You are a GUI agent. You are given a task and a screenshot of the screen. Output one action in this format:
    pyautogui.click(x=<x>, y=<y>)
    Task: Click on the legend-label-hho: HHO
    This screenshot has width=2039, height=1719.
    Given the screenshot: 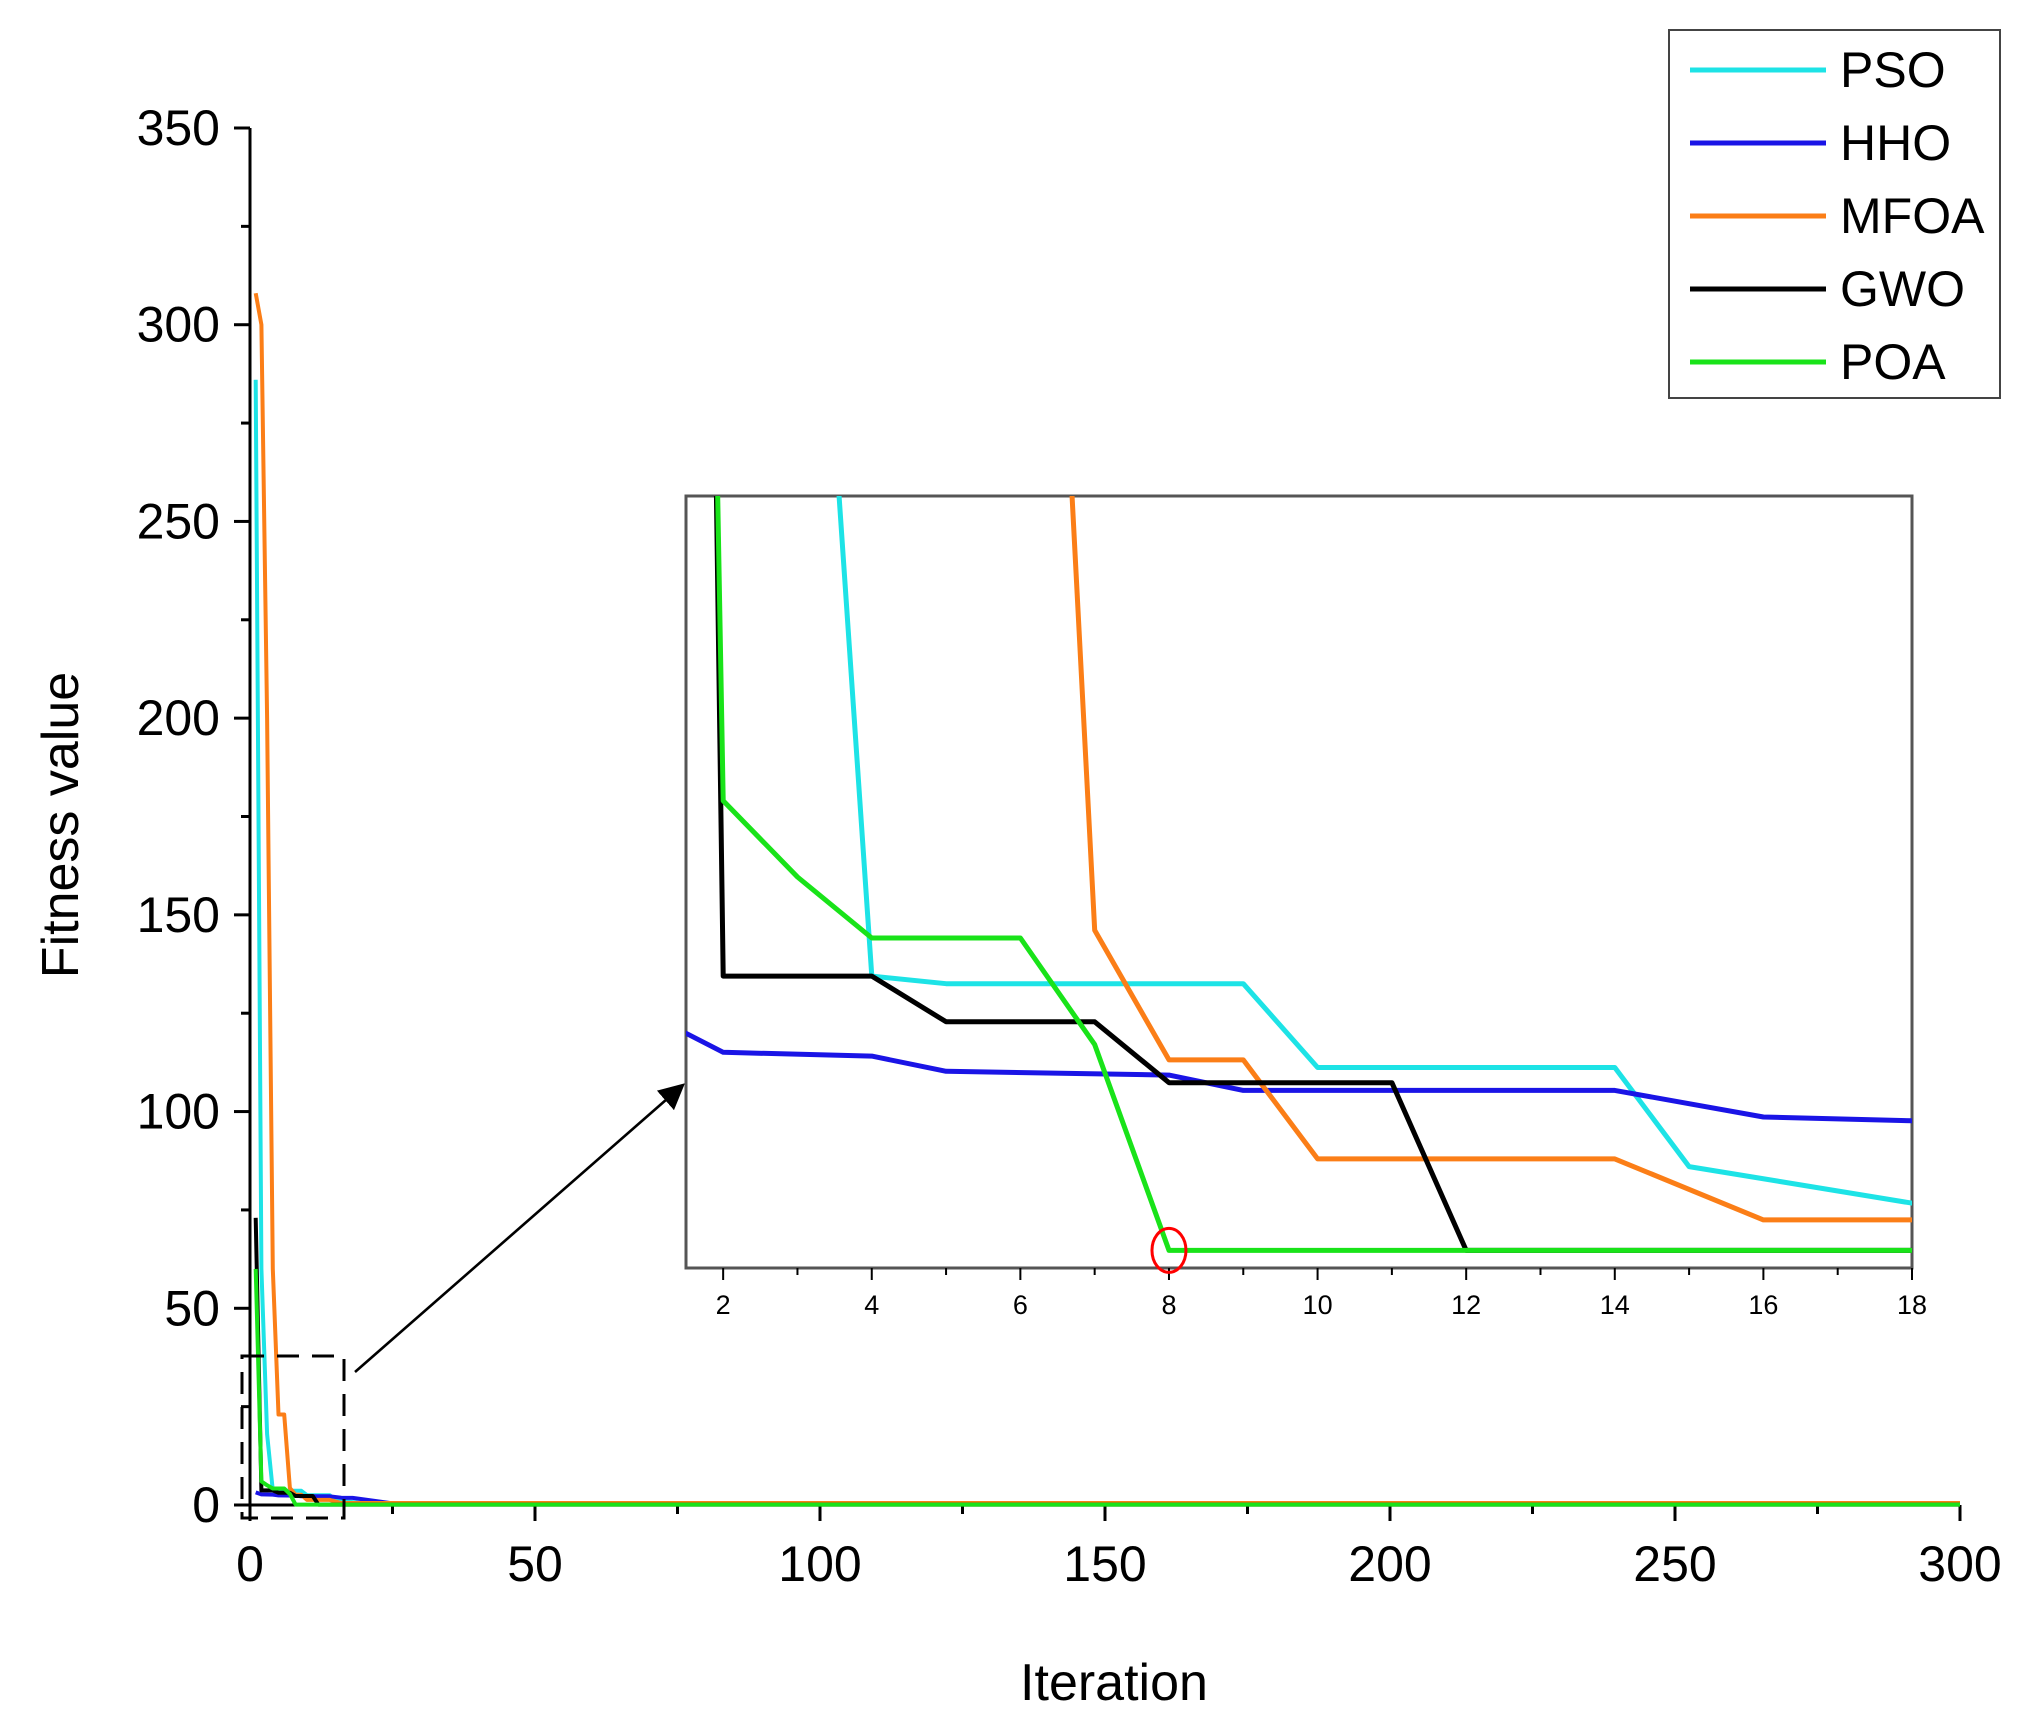 What is the action you would take?
    pyautogui.click(x=1895, y=143)
    